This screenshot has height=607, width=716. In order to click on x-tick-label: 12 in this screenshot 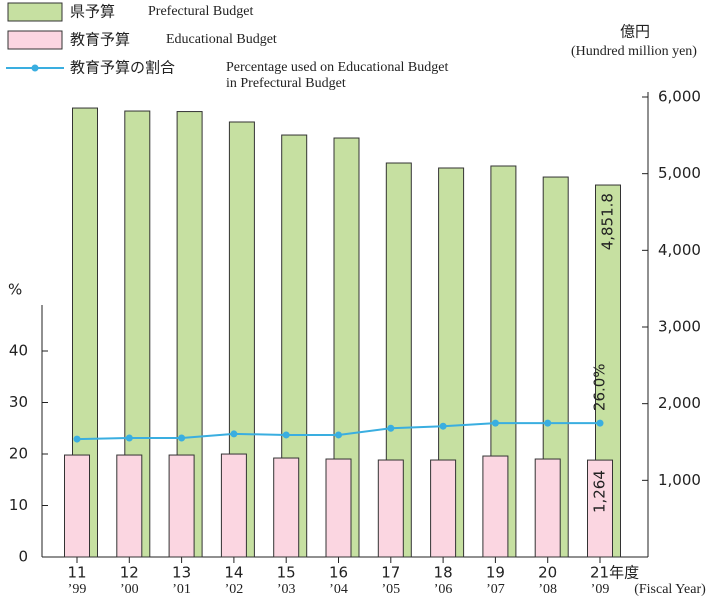, I will do `click(129, 573)`.